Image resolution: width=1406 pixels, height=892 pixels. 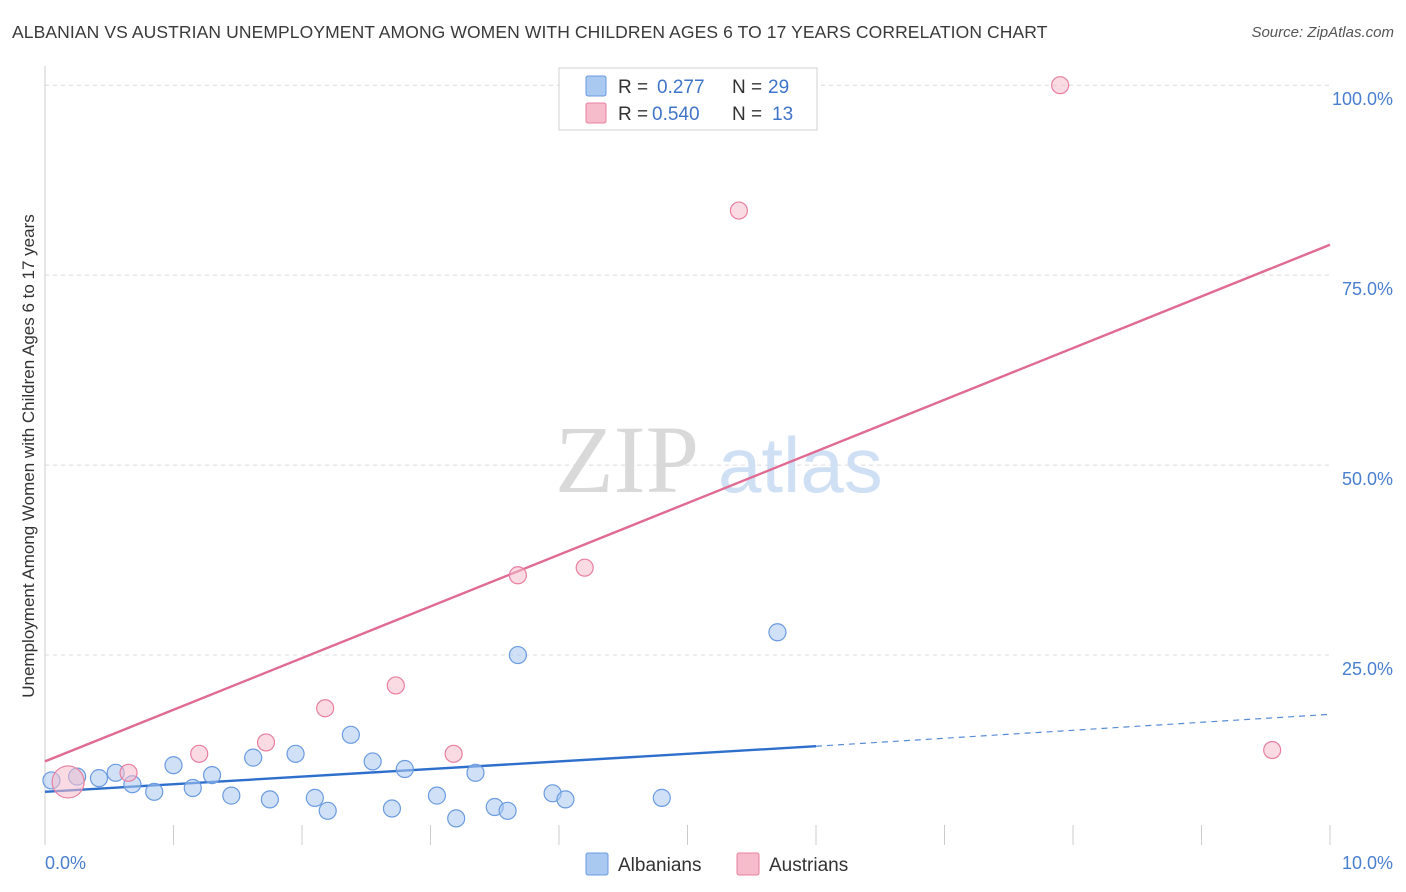 I want to click on legend-n-value-1: 29, so click(x=778, y=87).